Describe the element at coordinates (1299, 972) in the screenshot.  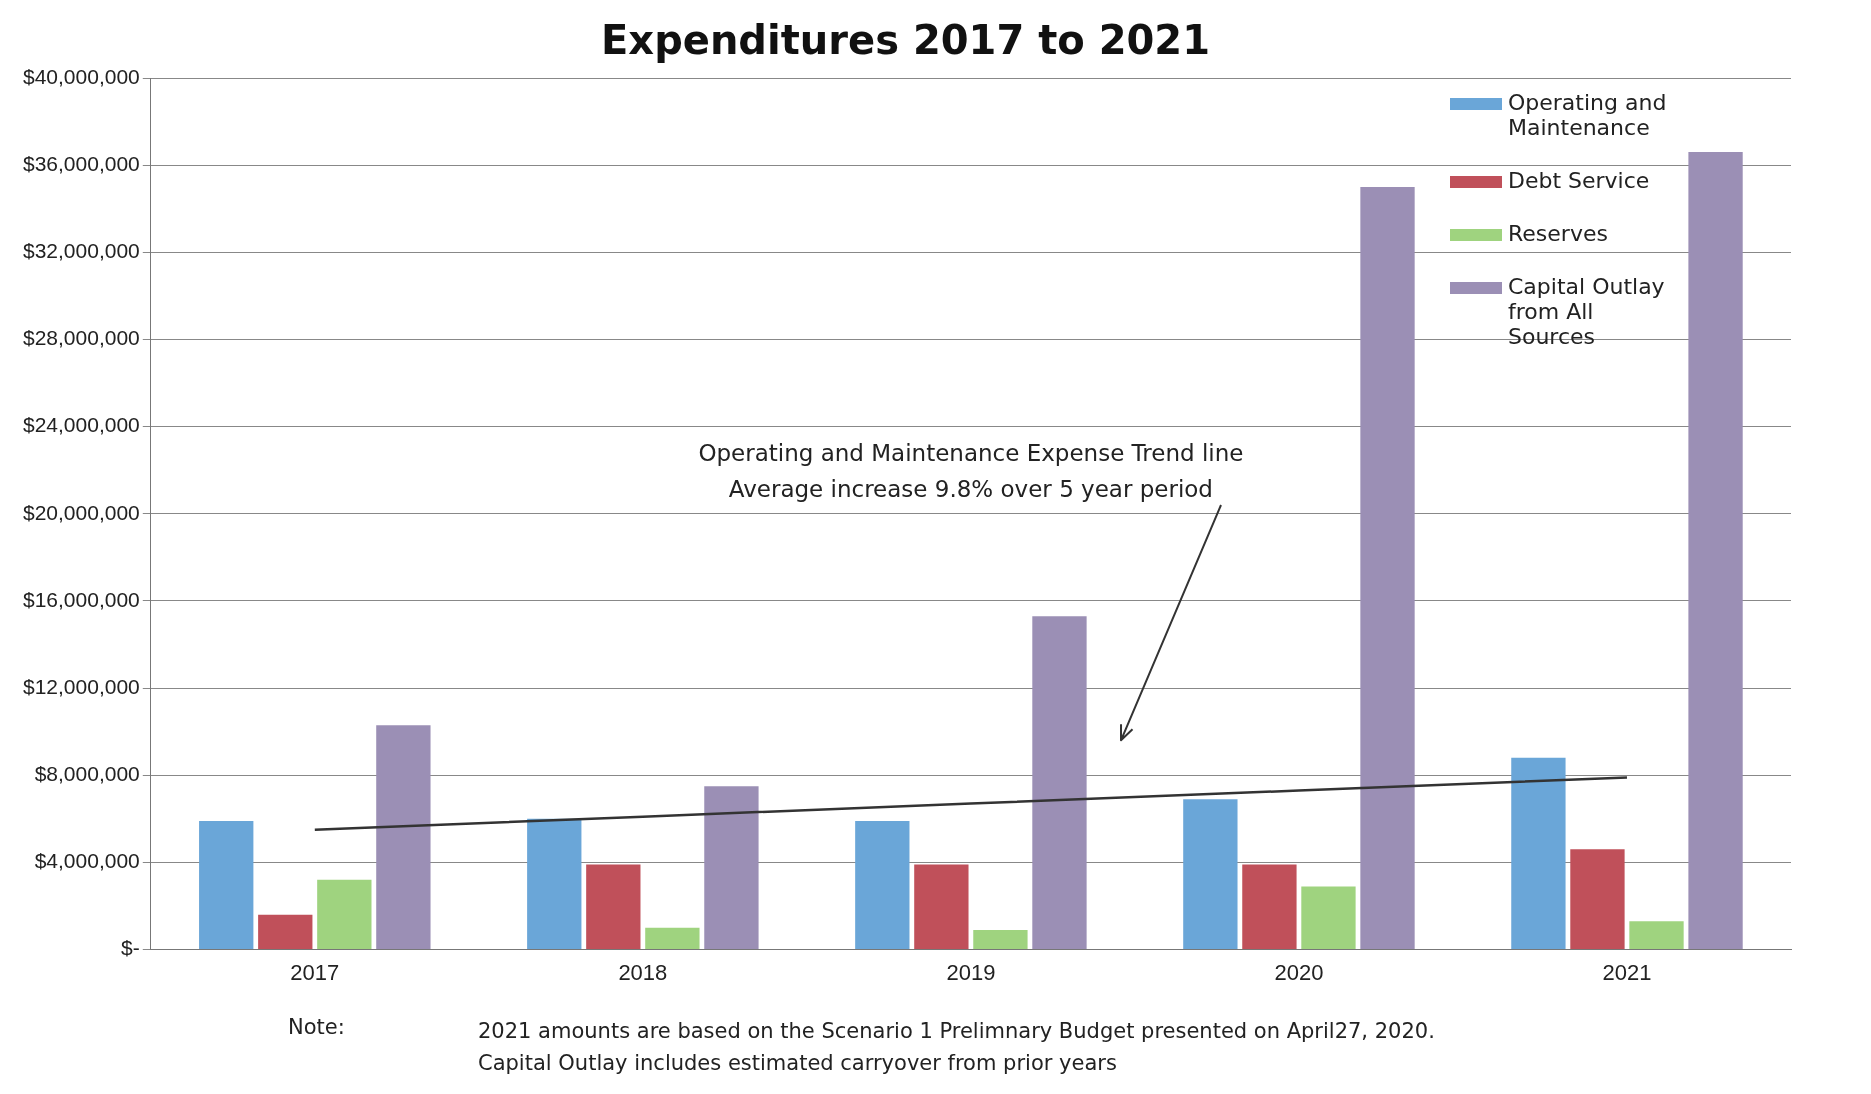
I see `x-tick-label: 2020` at that location.